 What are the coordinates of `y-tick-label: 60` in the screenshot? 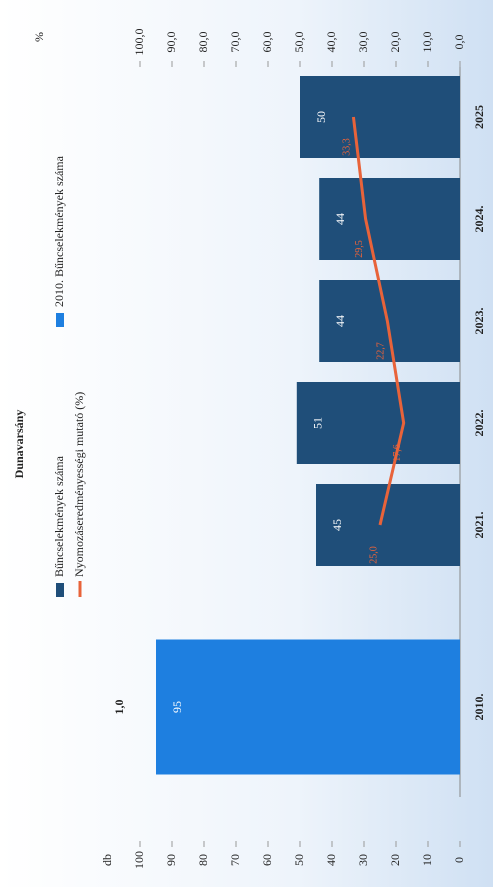 It's located at (267, 860).